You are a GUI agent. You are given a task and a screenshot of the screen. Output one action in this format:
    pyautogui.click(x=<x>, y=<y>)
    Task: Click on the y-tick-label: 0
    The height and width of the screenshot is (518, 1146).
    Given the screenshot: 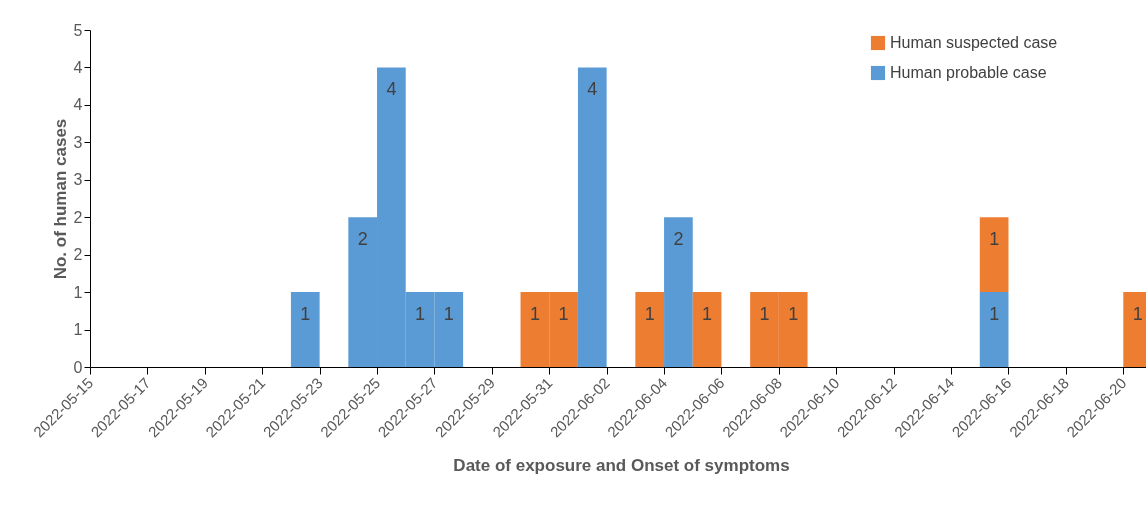 What is the action you would take?
    pyautogui.click(x=78, y=367)
    